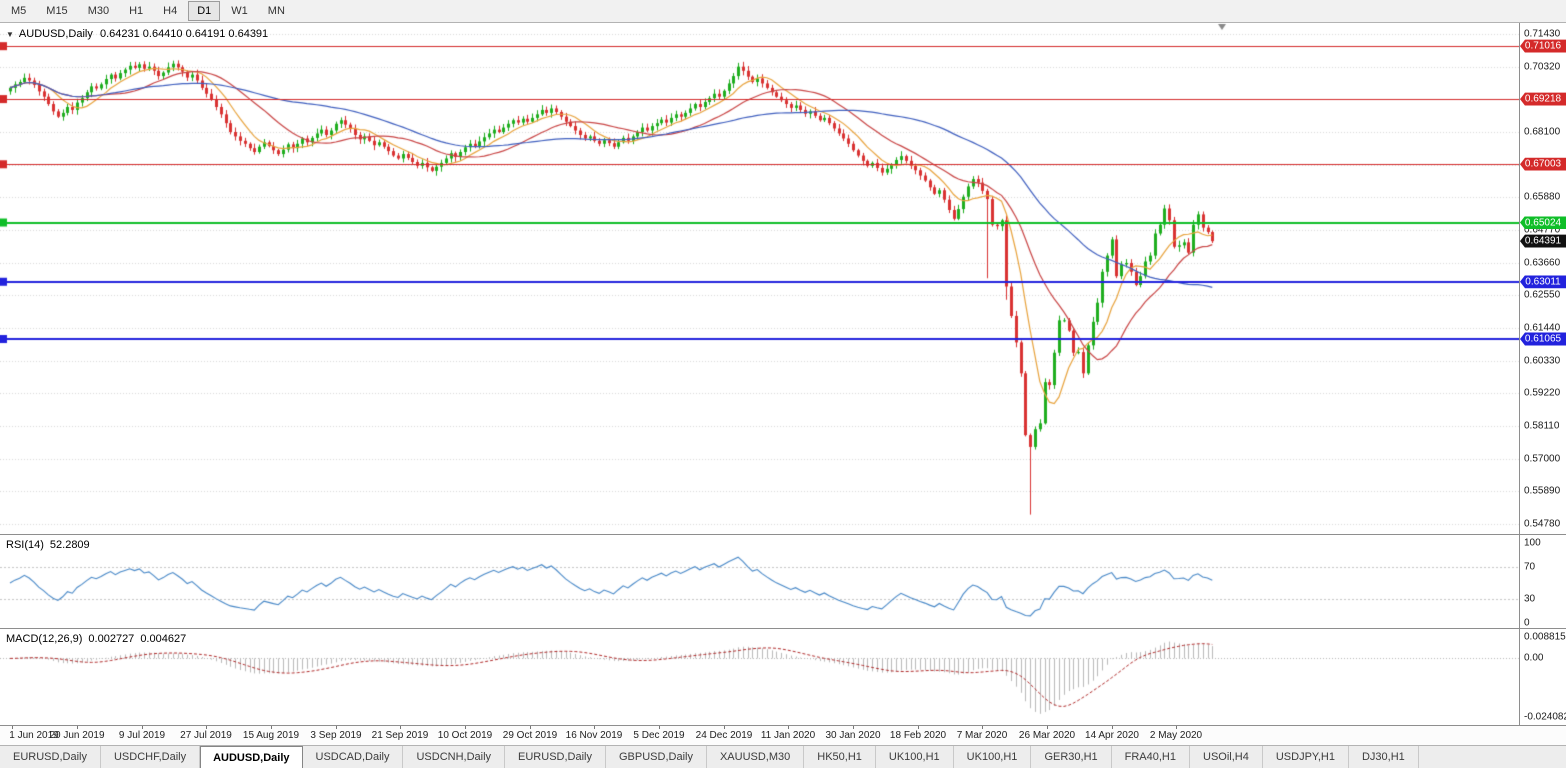 This screenshot has height=768, width=1566. Describe the element at coordinates (1532, 543) in the screenshot. I see `rsi-axis-label: 100` at that location.